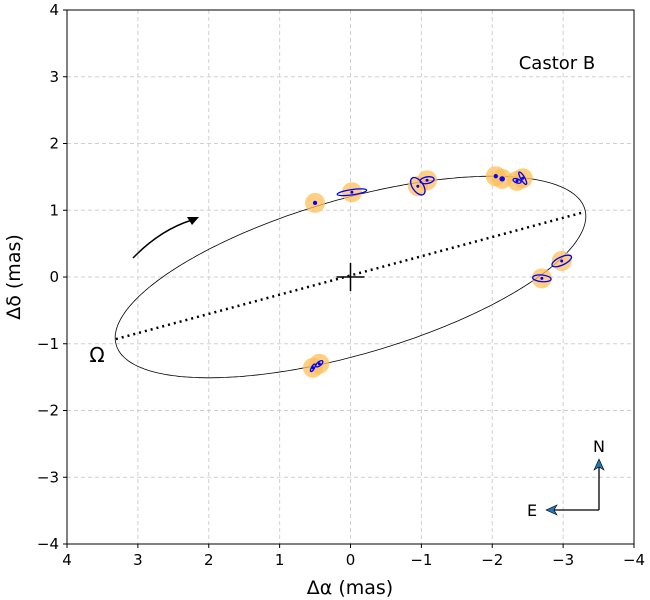 The height and width of the screenshot is (600, 650). Describe the element at coordinates (48, 477) in the screenshot. I see `y-tick-label: −3` at that location.